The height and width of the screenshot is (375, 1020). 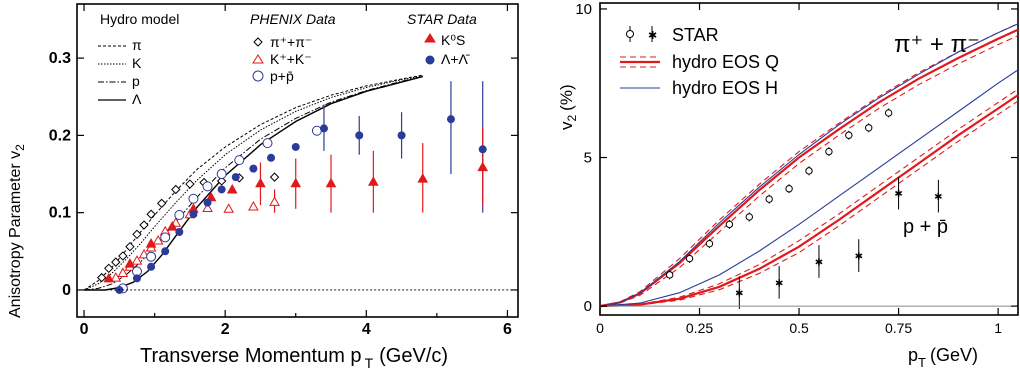 I want to click on right-y-axis-label-sub: 2, so click(x=572, y=118).